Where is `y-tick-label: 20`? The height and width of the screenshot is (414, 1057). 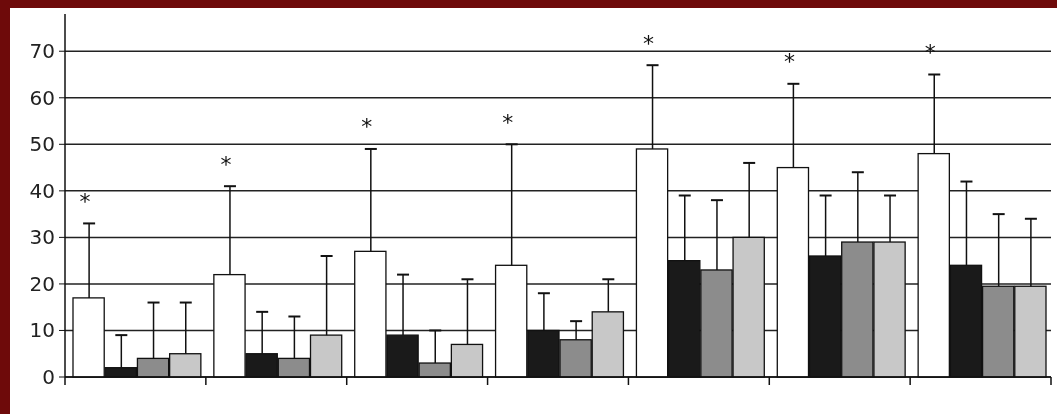 y-tick-label: 20 is located at coordinates (42, 283).